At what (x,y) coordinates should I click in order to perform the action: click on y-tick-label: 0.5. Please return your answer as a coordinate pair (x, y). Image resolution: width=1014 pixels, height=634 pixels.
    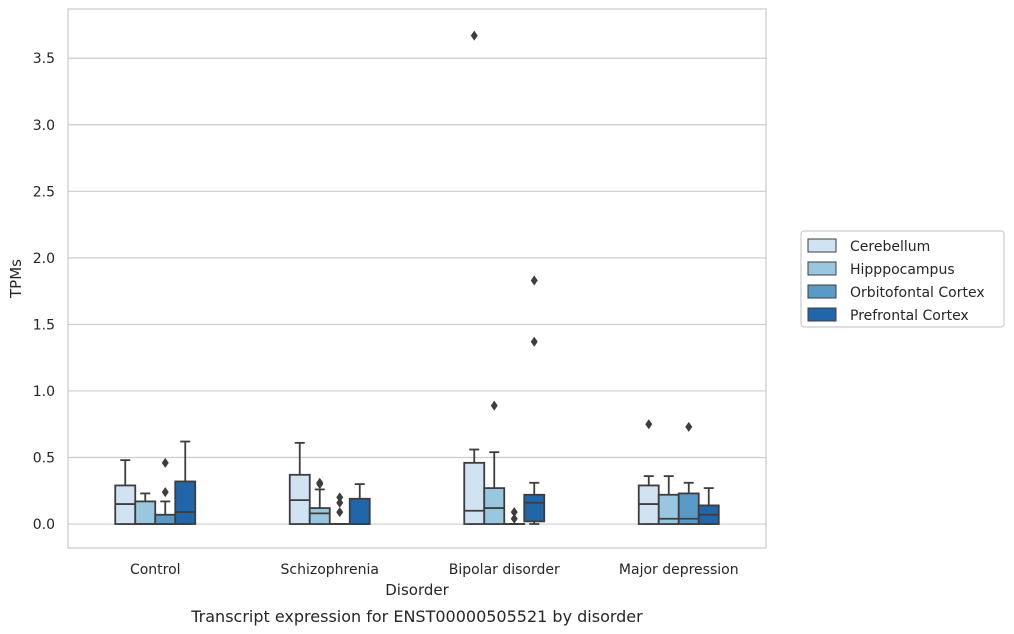
    Looking at the image, I should click on (44, 459).